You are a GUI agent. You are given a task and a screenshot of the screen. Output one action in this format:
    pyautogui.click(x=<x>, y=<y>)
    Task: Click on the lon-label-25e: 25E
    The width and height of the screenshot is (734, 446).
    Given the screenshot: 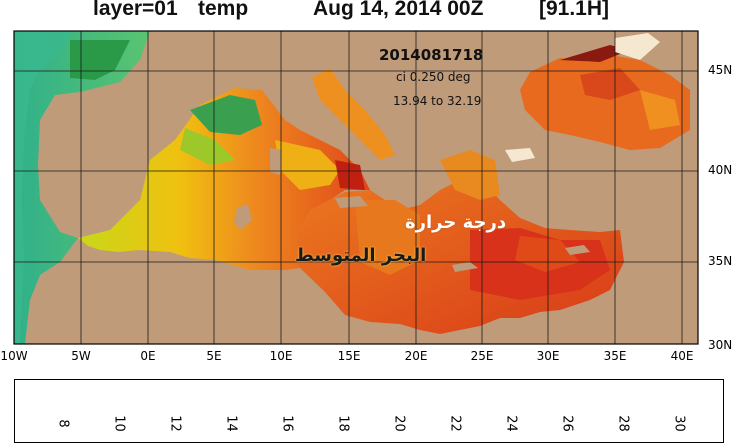 What is the action you would take?
    pyautogui.click(x=482, y=356)
    